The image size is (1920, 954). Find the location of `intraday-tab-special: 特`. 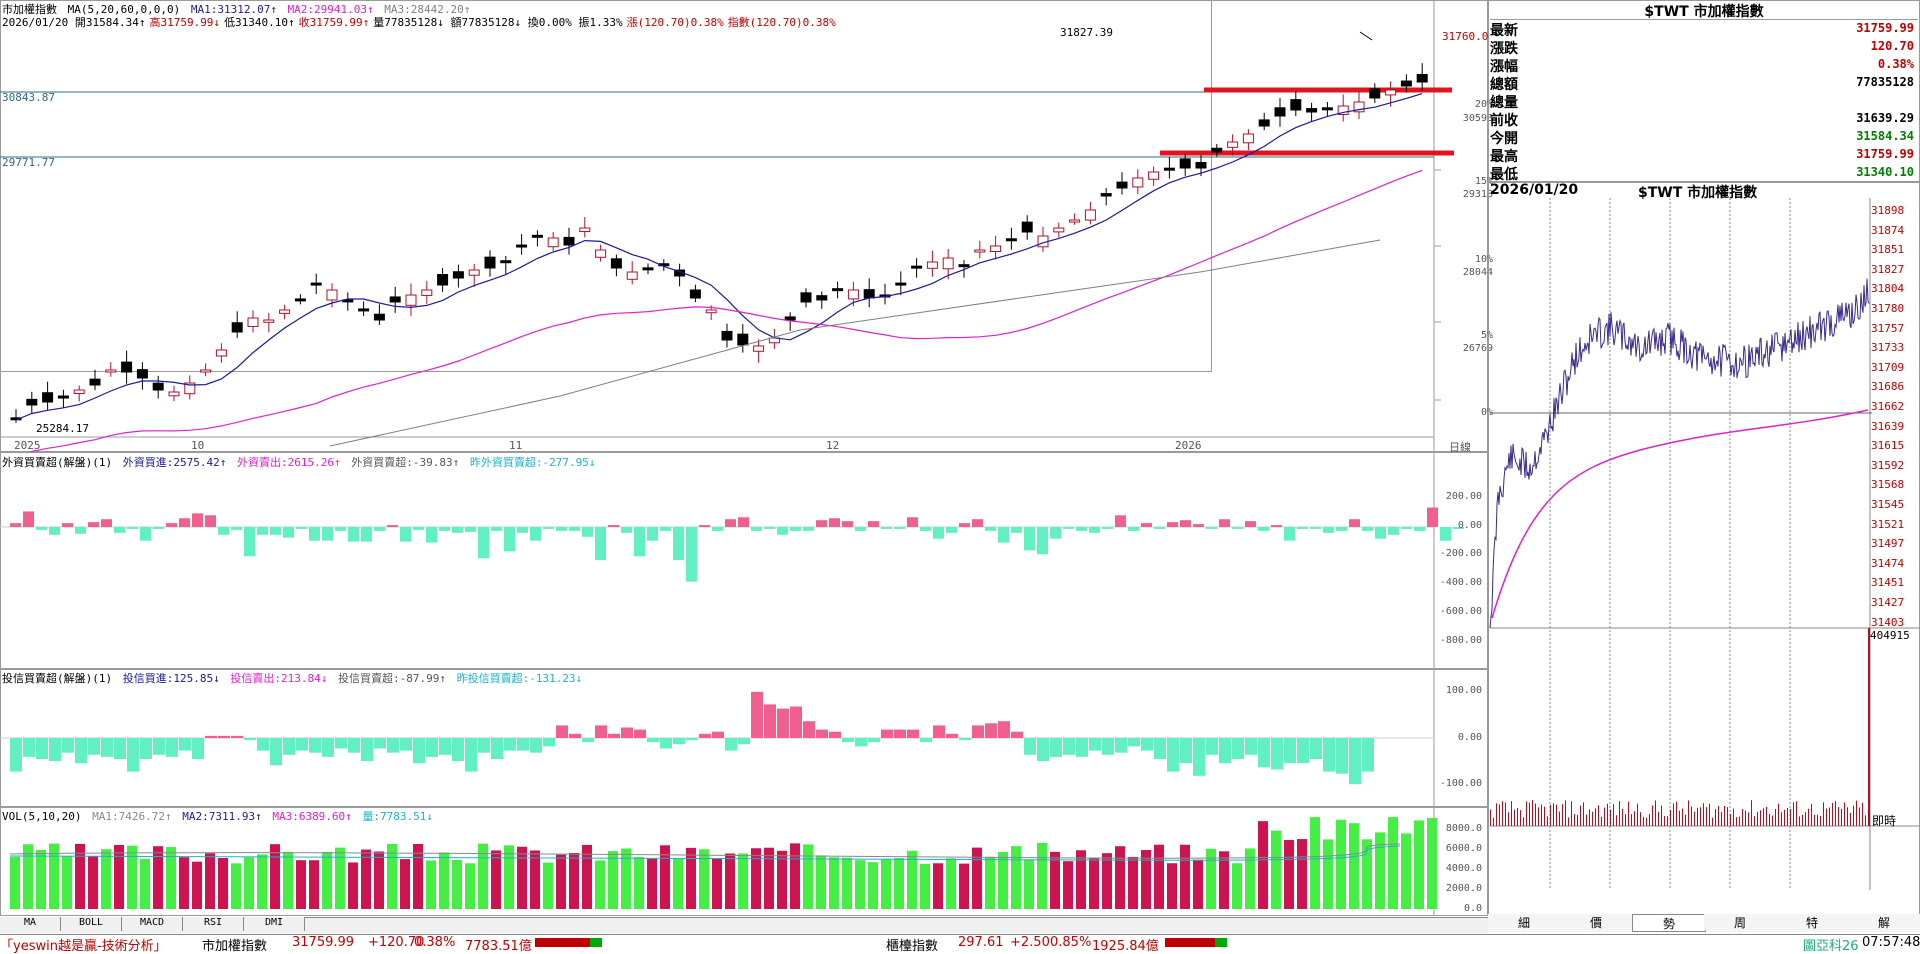

intraday-tab-special: 特 is located at coordinates (1812, 922).